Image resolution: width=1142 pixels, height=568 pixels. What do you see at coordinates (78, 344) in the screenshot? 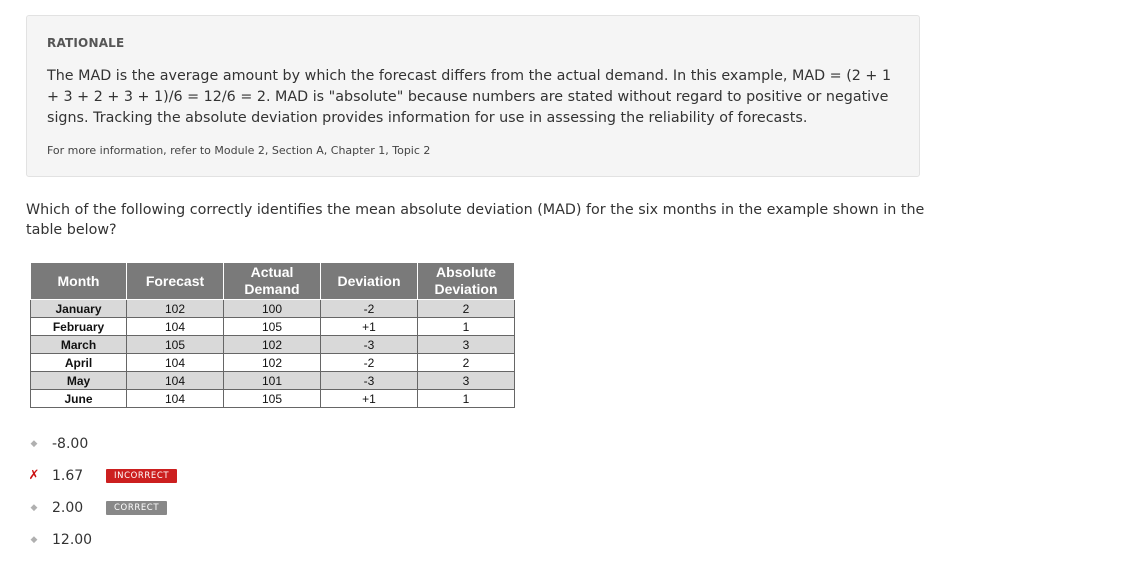
I see `cell-month: March` at bounding box center [78, 344].